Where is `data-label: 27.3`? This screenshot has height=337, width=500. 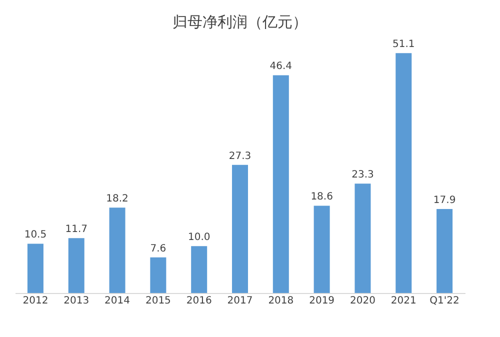
data-label: 27.3 is located at coordinates (240, 156).